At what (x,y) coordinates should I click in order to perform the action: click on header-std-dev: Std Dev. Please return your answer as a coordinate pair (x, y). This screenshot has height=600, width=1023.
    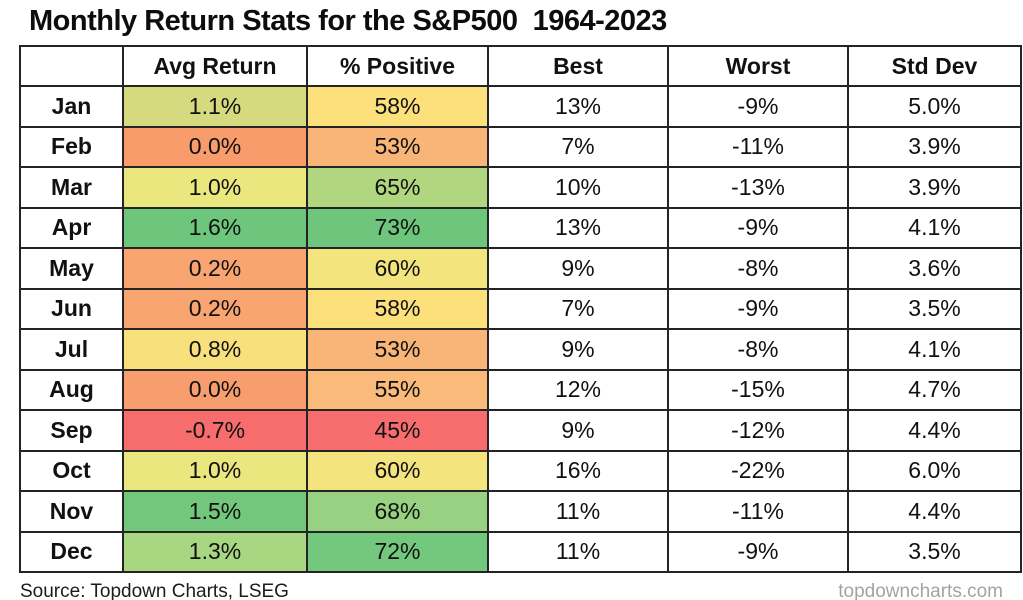
    Looking at the image, I should click on (934, 66).